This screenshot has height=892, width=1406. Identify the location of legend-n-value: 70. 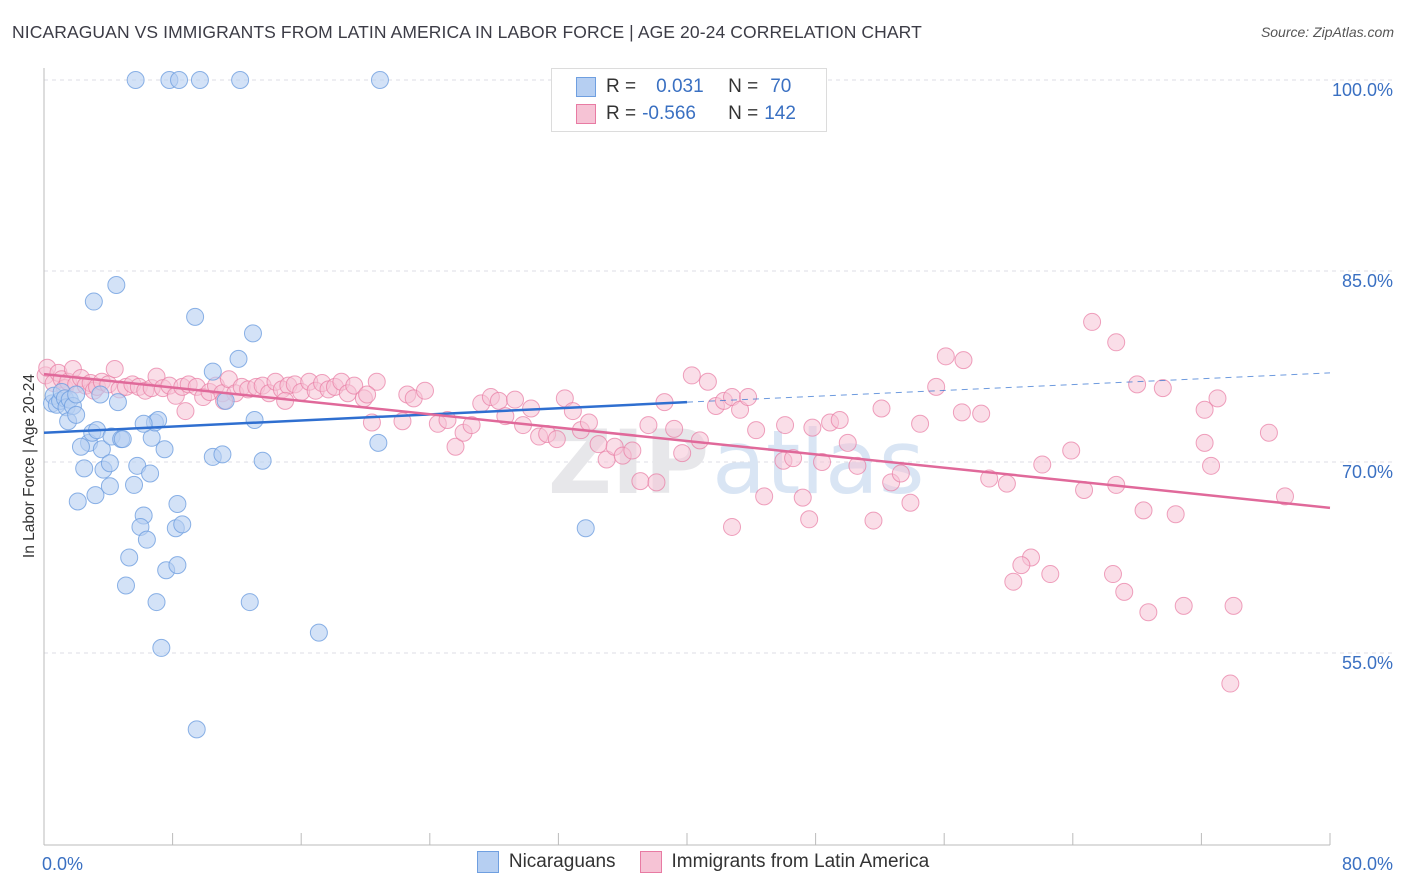
(781, 86).